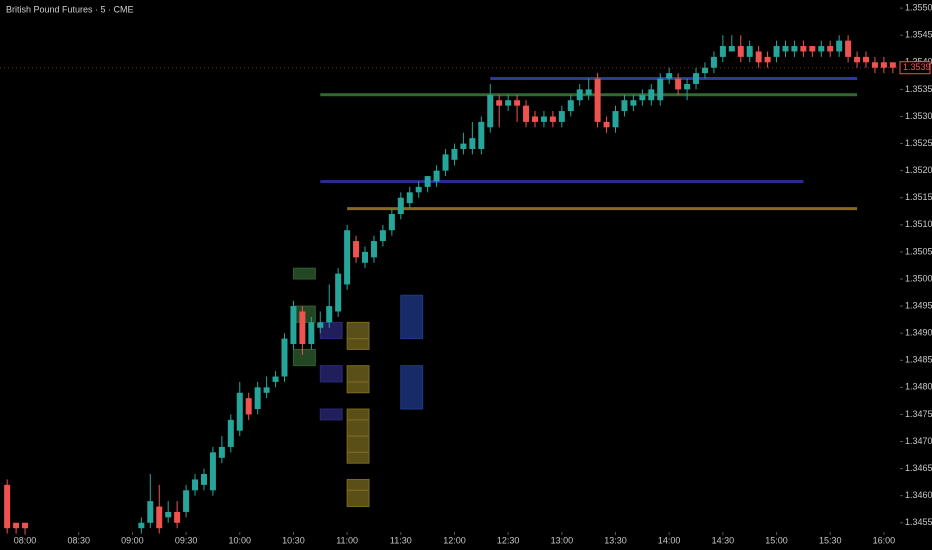 The height and width of the screenshot is (550, 932). What do you see at coordinates (918, 224) in the screenshot?
I see `y-tick-label: 1.3510` at bounding box center [918, 224].